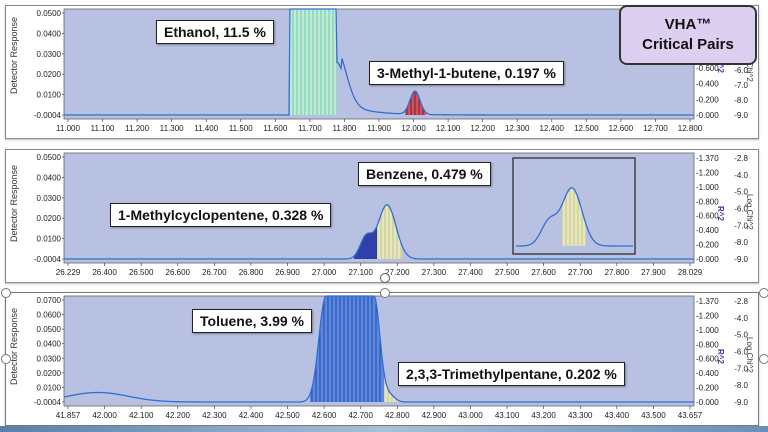 The width and height of the screenshot is (768, 432). Describe the element at coordinates (251, 415) in the screenshot. I see `x-tick-label: 42.400` at that location.